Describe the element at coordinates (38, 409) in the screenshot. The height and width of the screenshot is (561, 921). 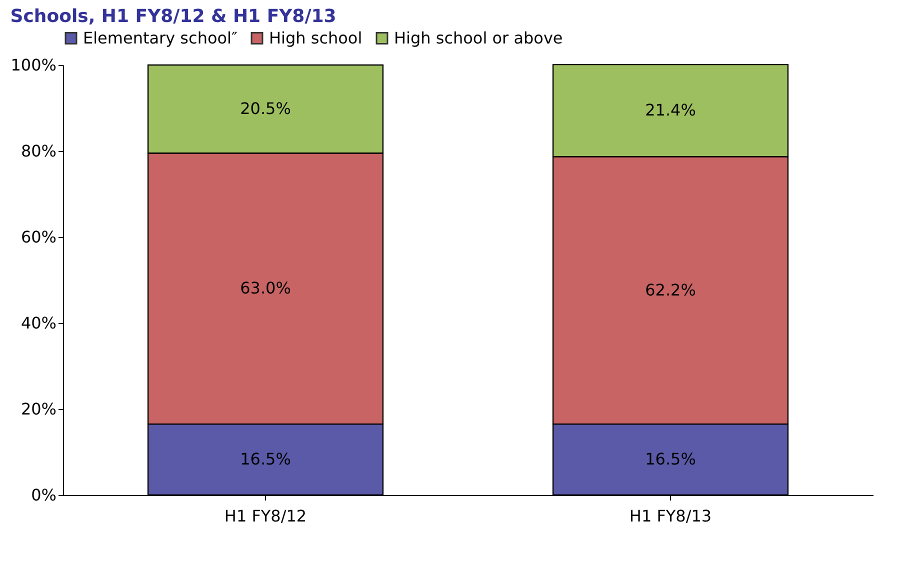
I see `y-tick-label: 20%` at that location.